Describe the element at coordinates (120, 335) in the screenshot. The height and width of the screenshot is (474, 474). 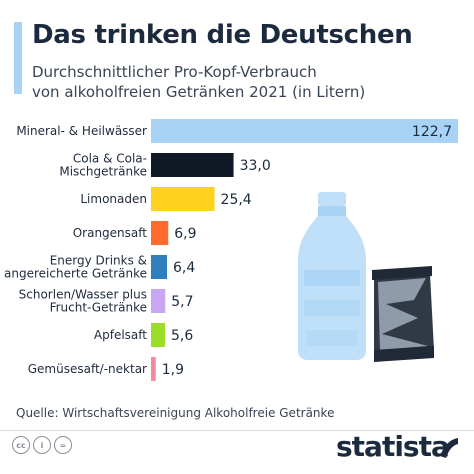
I see `category-label: Apfelsaft` at that location.